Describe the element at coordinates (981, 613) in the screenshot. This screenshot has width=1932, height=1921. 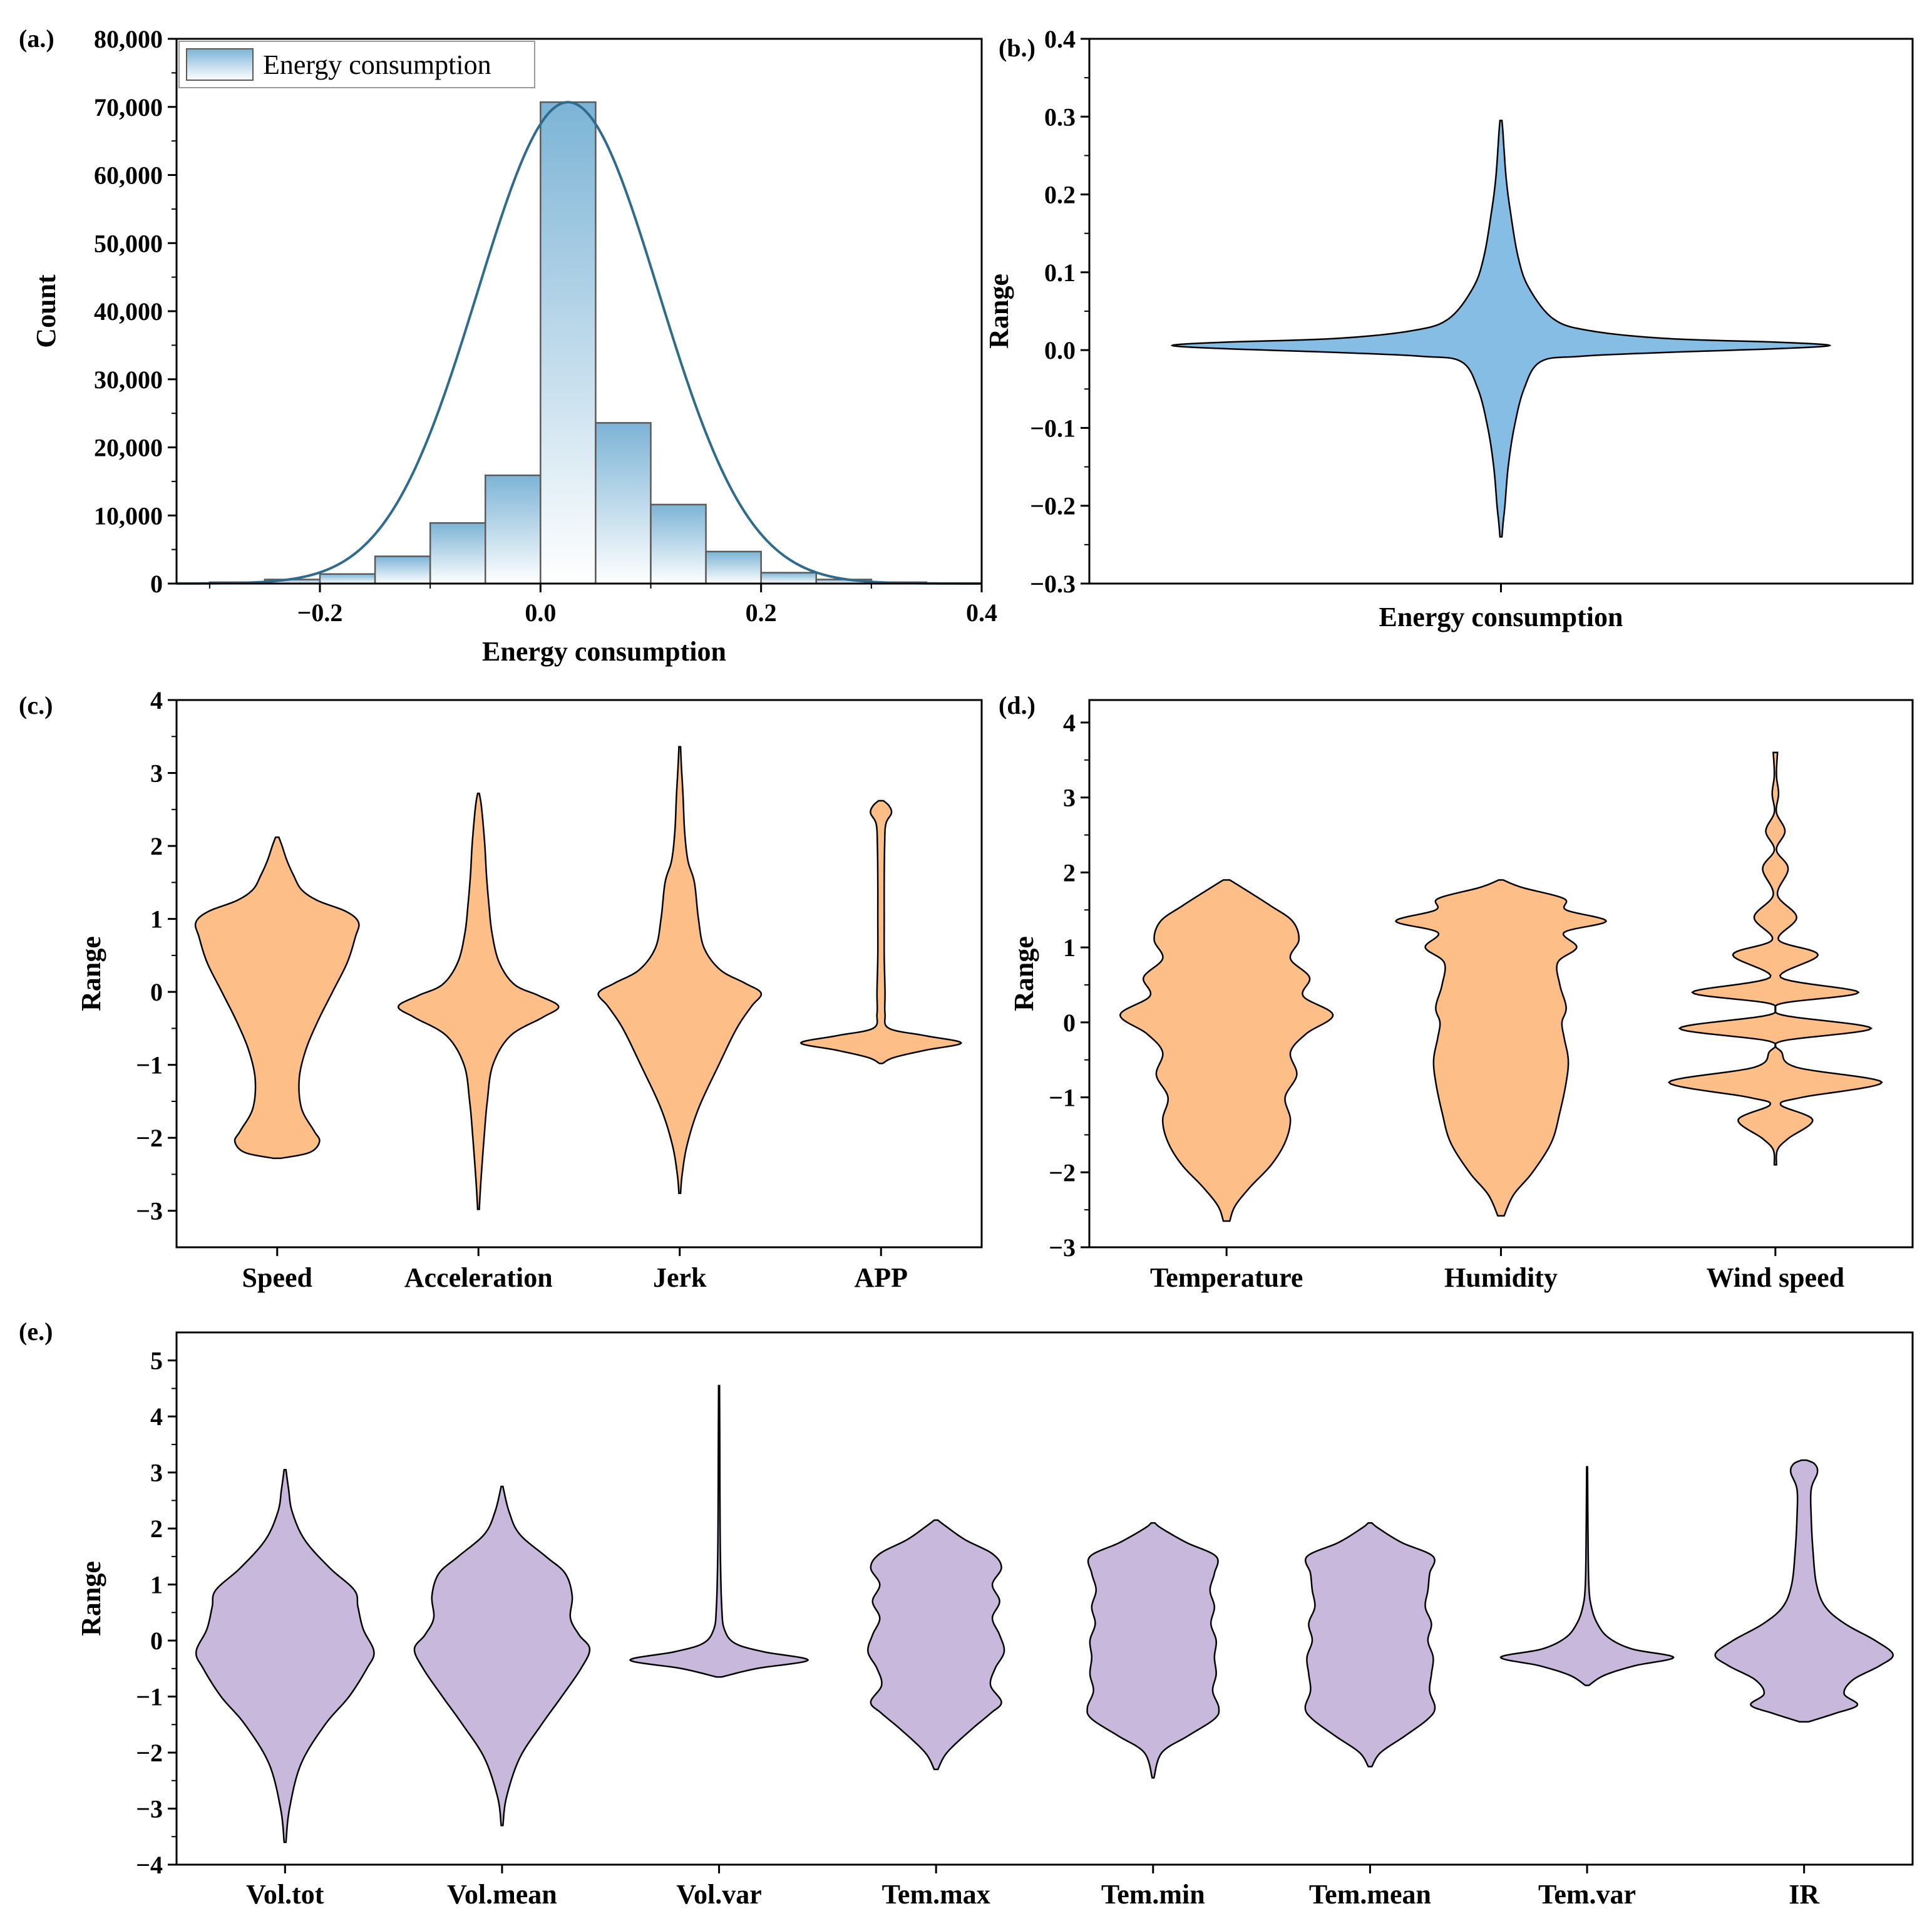
I see `x-tick-label: 0.4` at that location.